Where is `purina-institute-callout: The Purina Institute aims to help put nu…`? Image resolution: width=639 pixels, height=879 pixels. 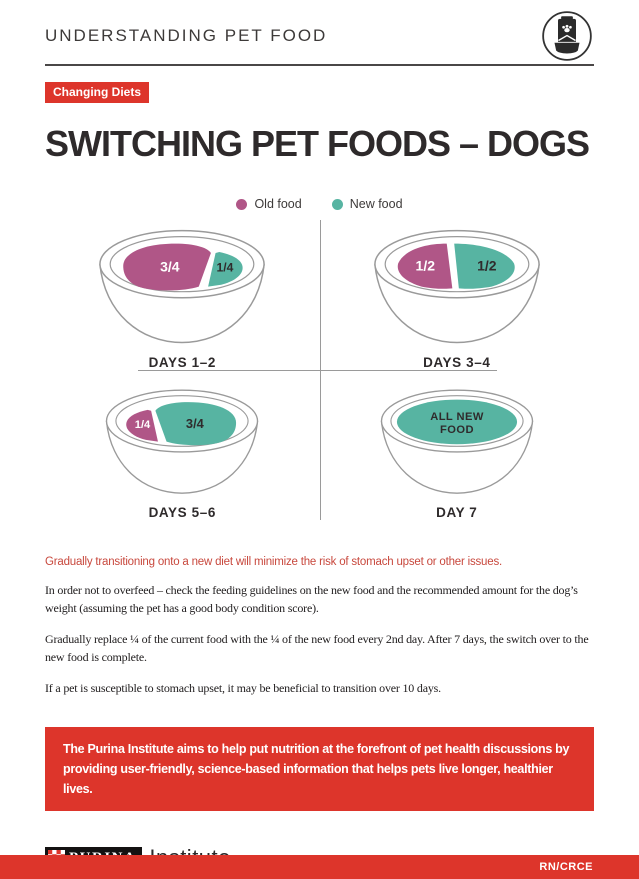 purina-institute-callout: The Purina Institute aims to help put nu… is located at coordinates (319, 769).